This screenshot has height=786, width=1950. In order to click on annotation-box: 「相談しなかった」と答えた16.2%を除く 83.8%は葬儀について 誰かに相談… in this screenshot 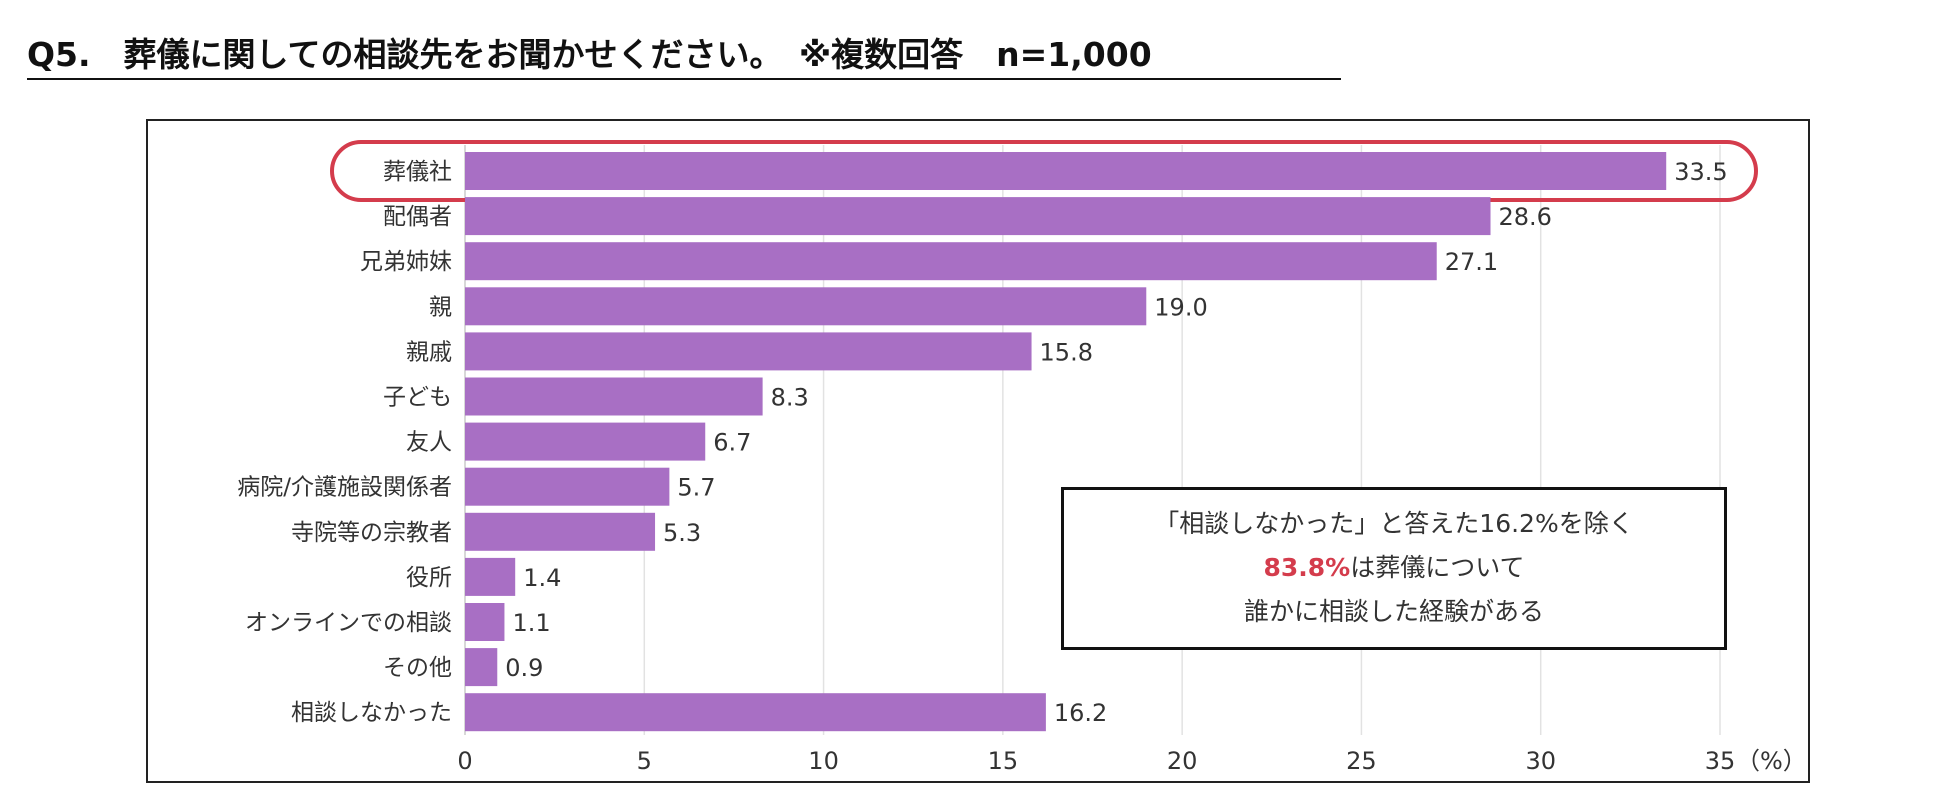, I will do `click(1394, 568)`.